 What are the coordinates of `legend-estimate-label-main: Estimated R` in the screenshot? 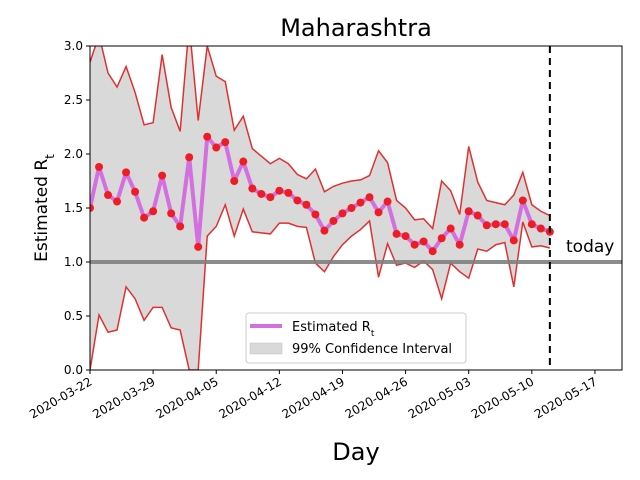 It's located at (331, 327).